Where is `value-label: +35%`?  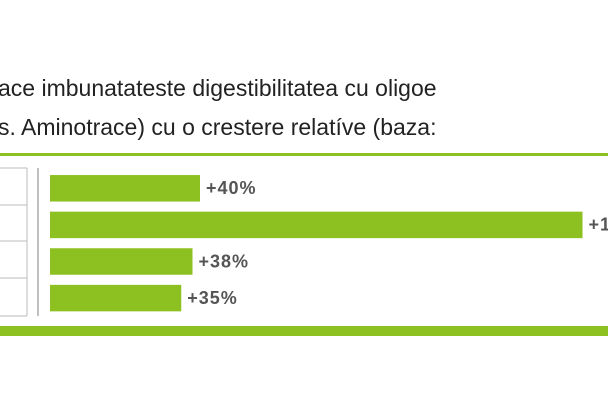 value-label: +35% is located at coordinates (212, 298).